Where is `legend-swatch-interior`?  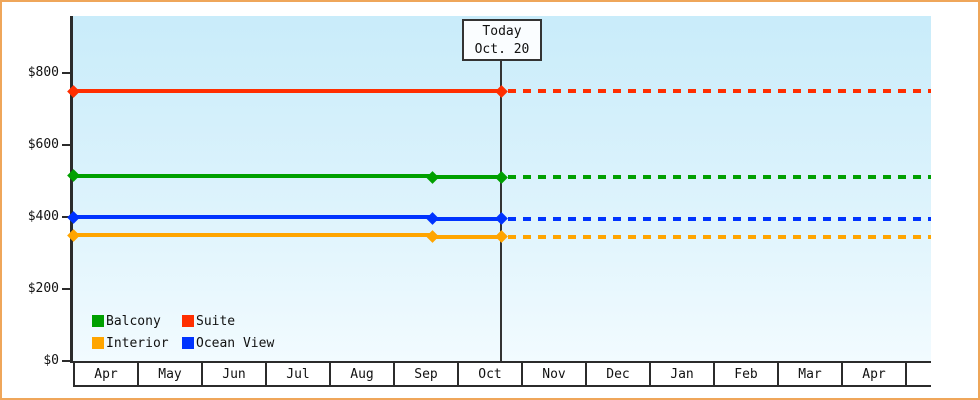
legend-swatch-interior is located at coordinates (98, 343).